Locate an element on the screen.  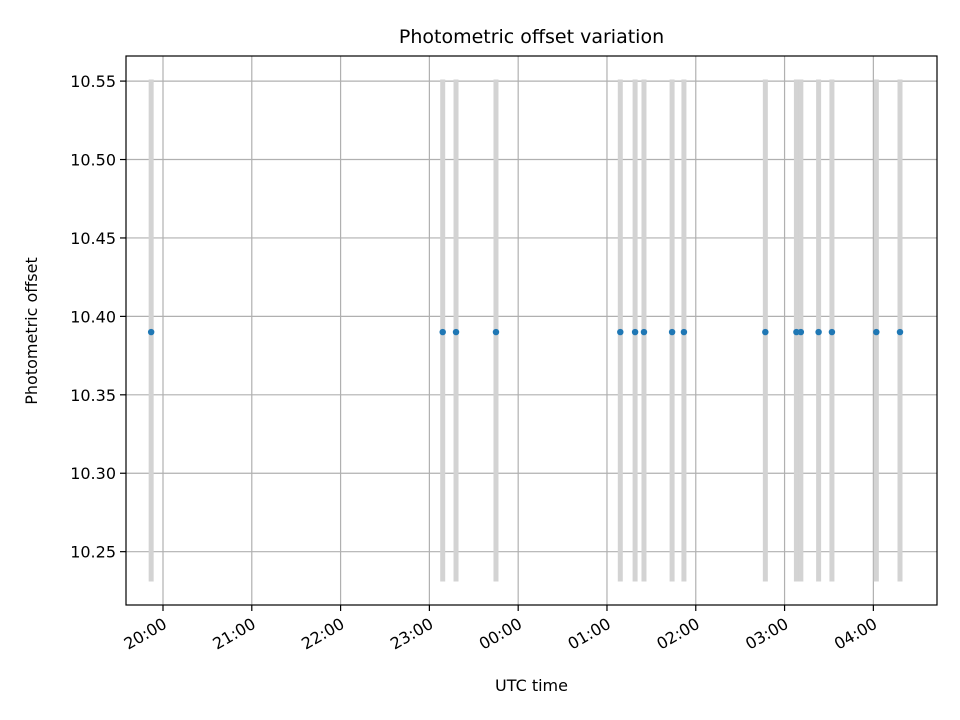
x-tick-label: 01:00 is located at coordinates (589, 634).